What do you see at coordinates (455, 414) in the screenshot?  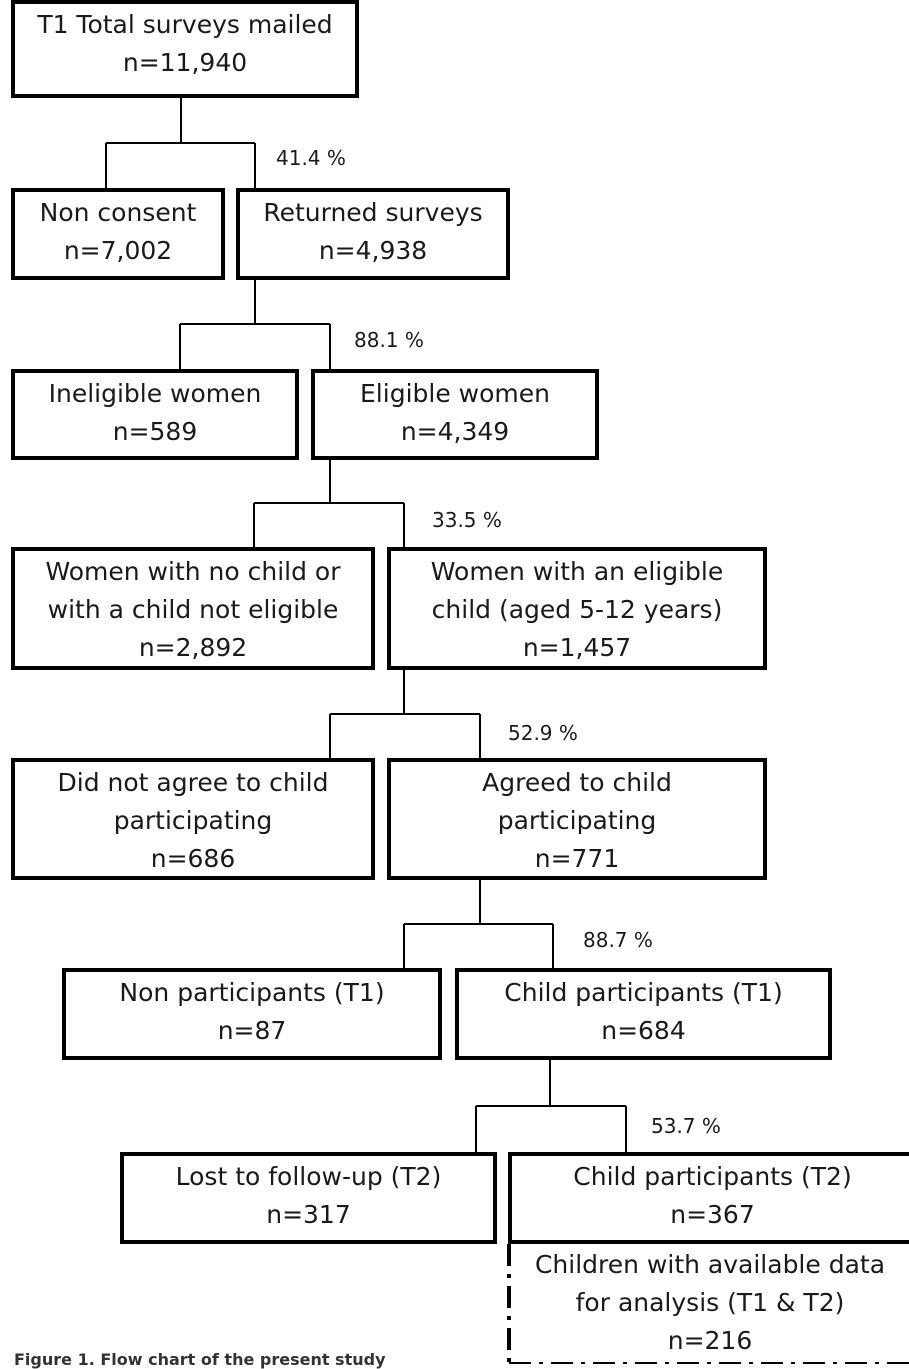 I see `node-eligible: Eligible women n=4,349` at bounding box center [455, 414].